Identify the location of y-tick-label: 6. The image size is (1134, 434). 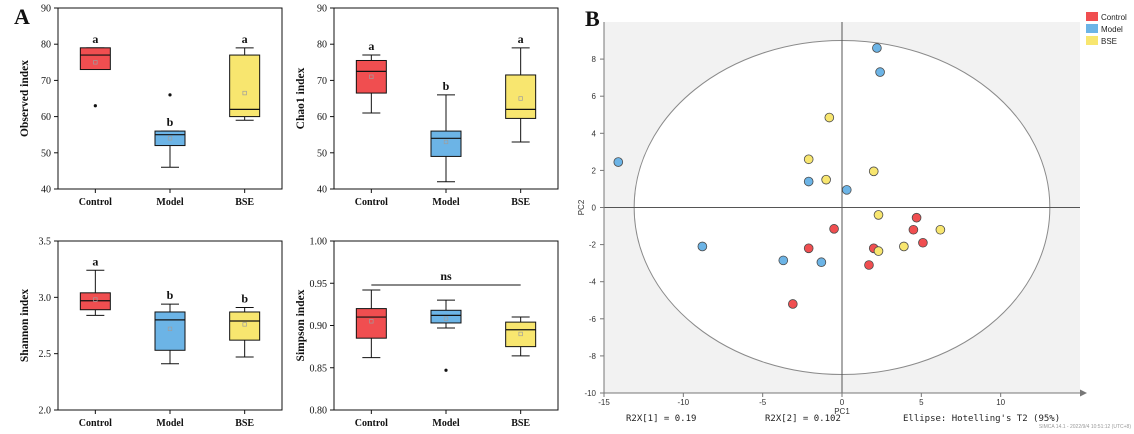
(594, 96).